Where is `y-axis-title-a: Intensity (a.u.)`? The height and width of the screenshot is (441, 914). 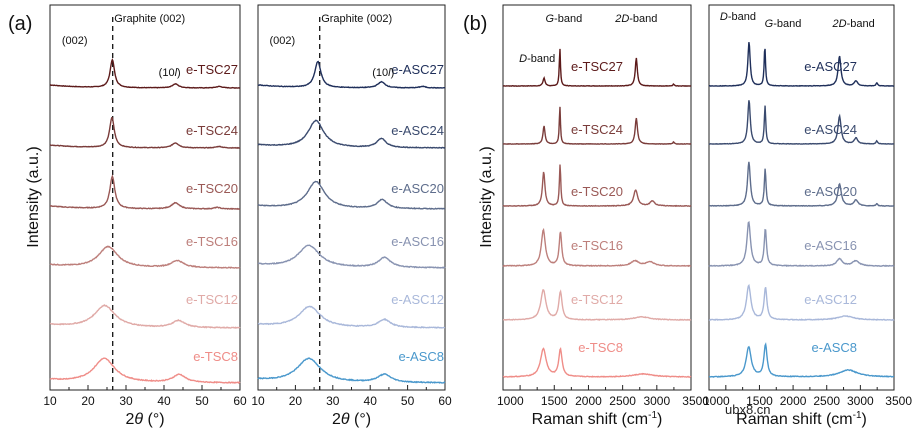
y-axis-title-a: Intensity (a.u.) is located at coordinates (33, 196).